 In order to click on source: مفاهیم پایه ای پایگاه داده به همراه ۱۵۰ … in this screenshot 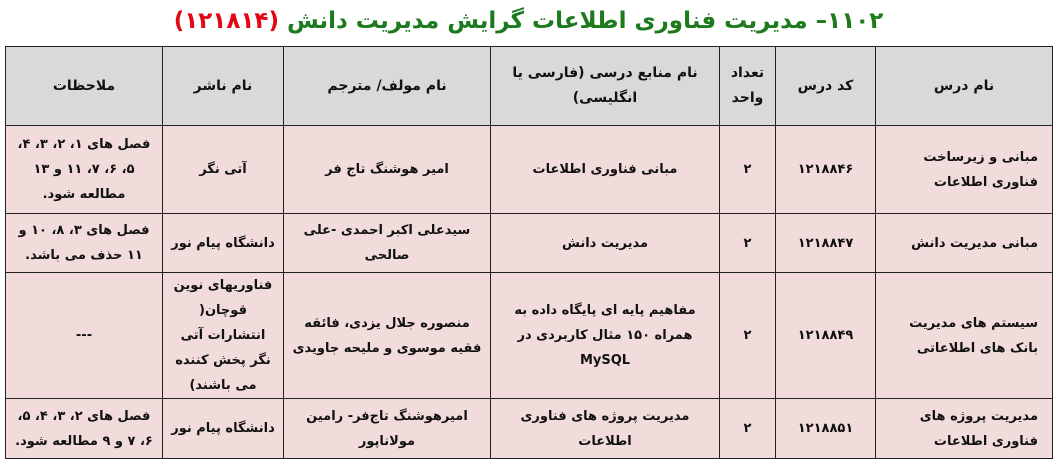, I will do `click(605, 335)`.